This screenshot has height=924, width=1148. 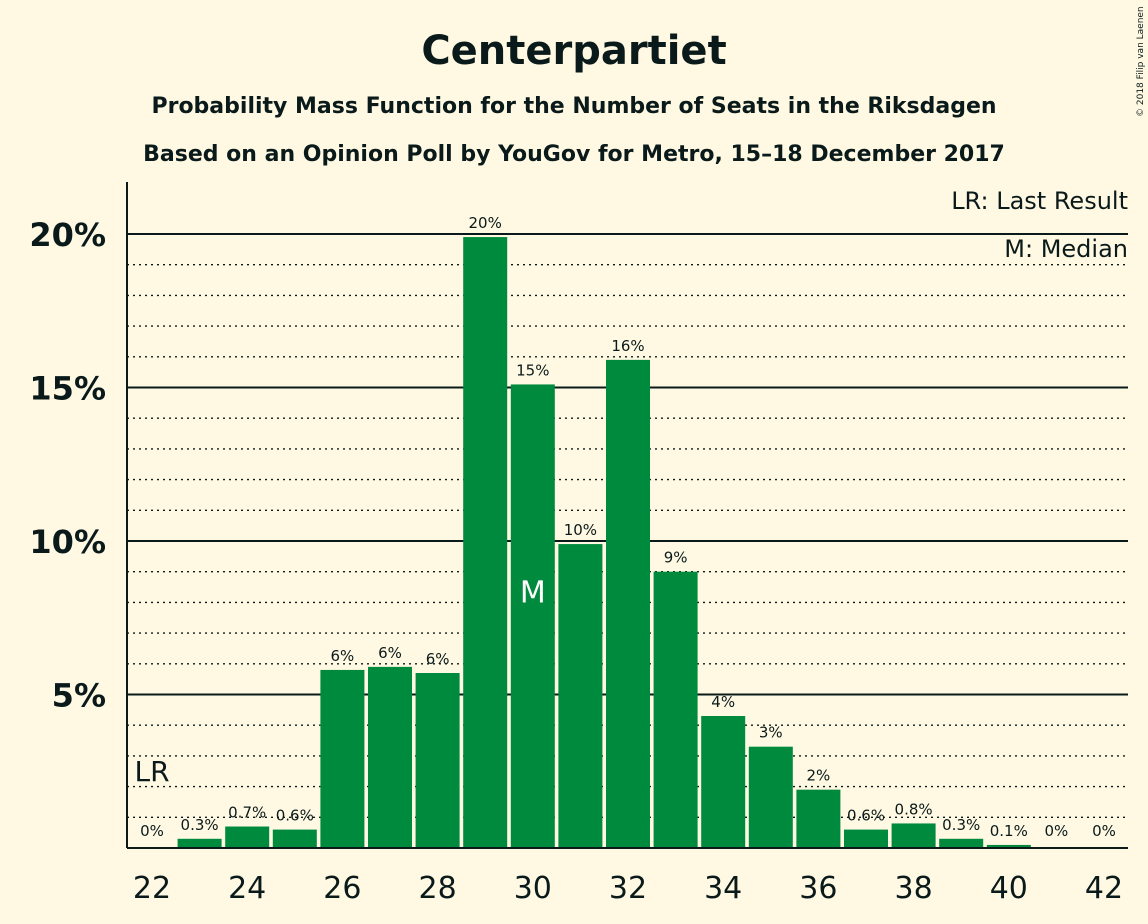 What do you see at coordinates (1057, 831) in the screenshot?
I see `bar-label-seat-41: 0%` at bounding box center [1057, 831].